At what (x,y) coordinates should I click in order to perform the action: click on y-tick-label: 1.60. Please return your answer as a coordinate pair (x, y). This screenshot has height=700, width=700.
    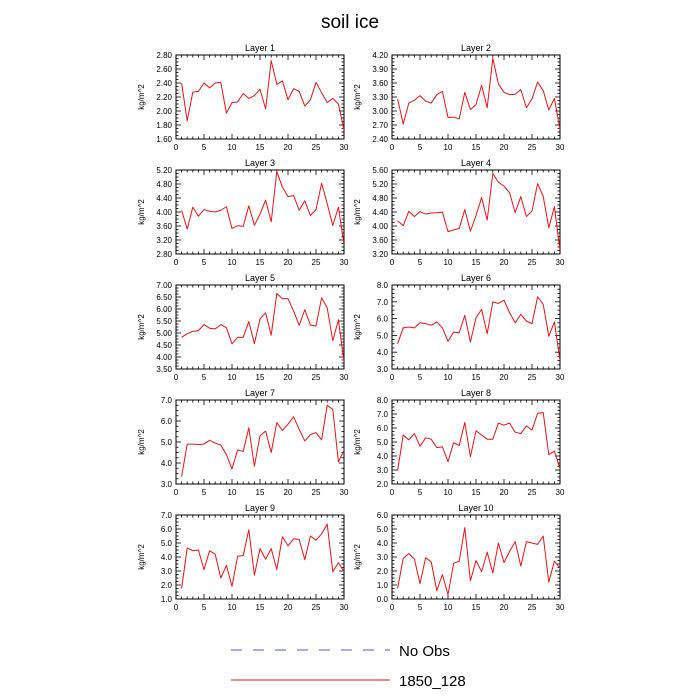
    Looking at the image, I should click on (164, 139).